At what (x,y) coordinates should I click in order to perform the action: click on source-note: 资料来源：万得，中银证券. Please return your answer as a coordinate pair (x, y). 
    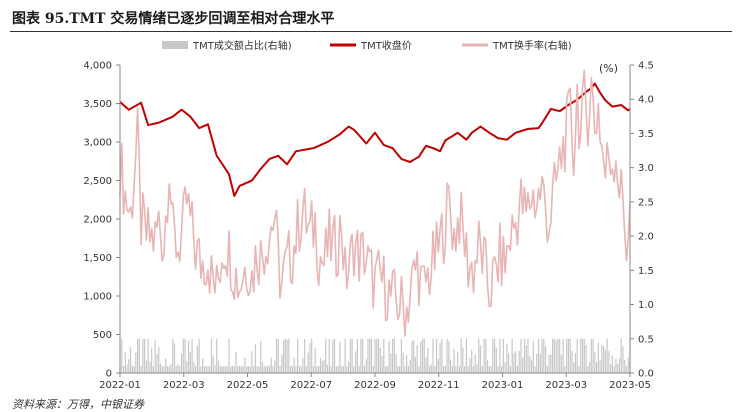
    Looking at the image, I should click on (78, 404).